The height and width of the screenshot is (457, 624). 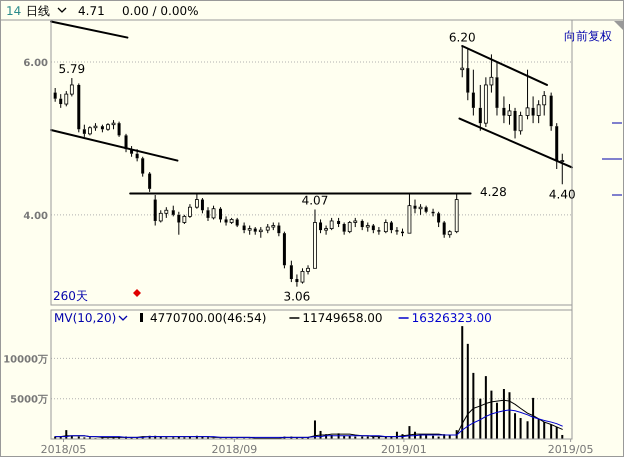 What do you see at coordinates (452, 318) in the screenshot?
I see `legend-label: 16326323.00` at bounding box center [452, 318].